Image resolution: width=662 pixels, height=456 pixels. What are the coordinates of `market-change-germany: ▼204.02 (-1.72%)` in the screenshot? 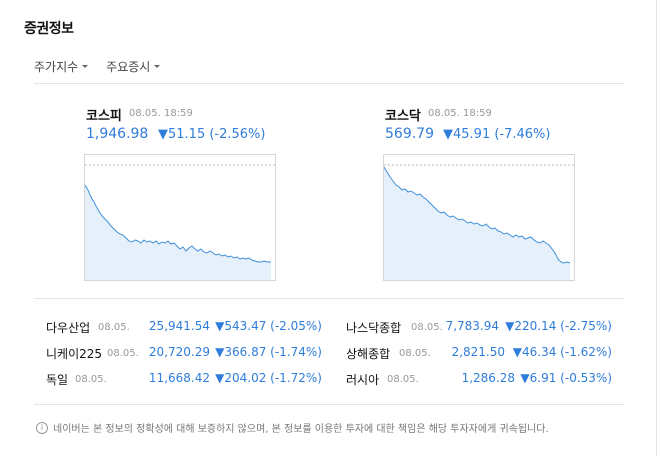 It's located at (268, 378).